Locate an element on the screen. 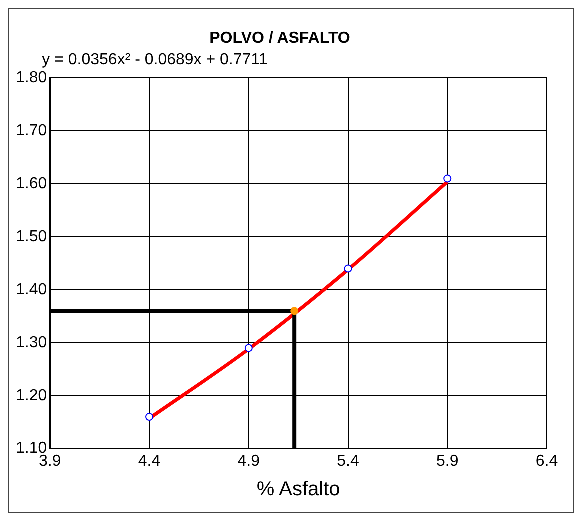 This screenshot has width=582, height=521. y-tick-label: 1.50 is located at coordinates (32, 237).